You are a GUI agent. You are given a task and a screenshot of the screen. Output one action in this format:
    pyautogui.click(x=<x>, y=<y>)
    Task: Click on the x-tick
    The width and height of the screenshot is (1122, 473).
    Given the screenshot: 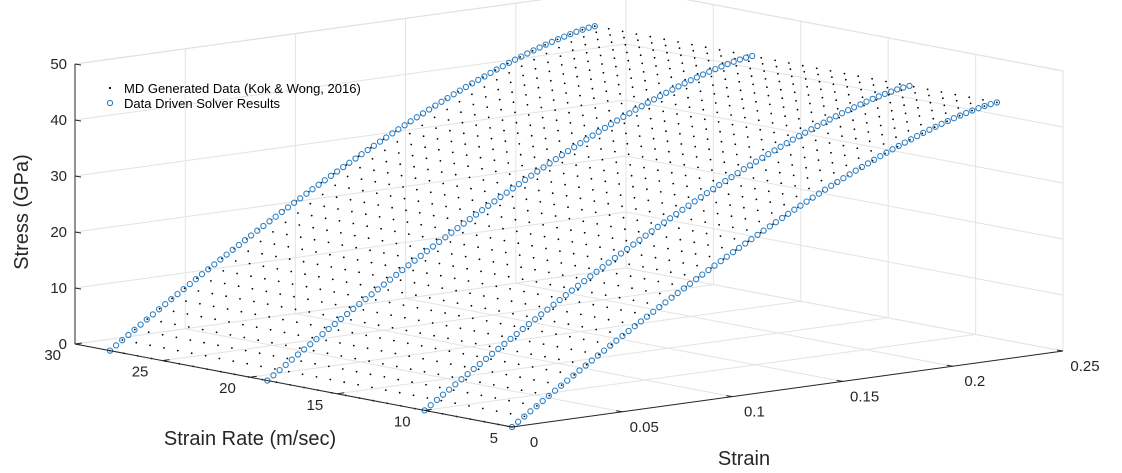 What is the action you would take?
    pyautogui.click(x=839, y=380)
    